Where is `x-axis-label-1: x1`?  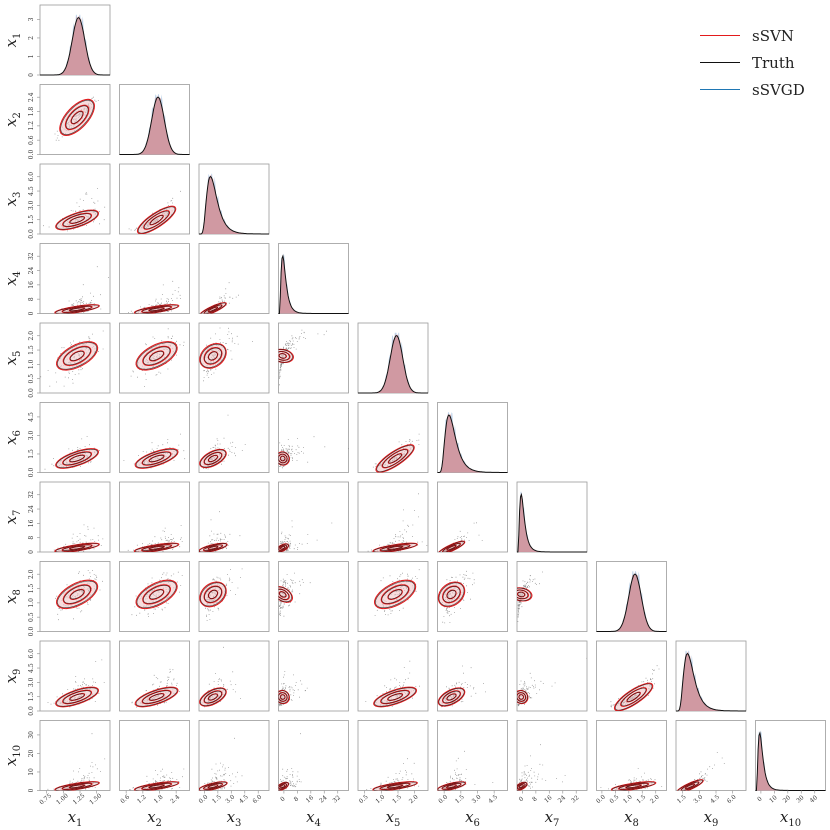
x-axis-label-1: x1 is located at coordinates (75, 818).